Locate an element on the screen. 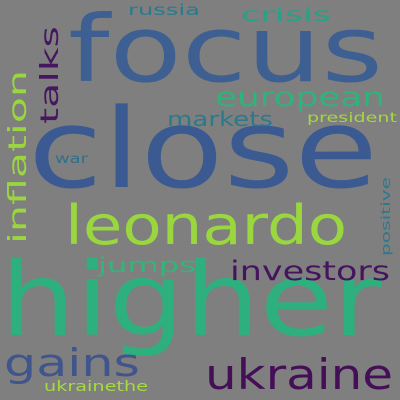 The image size is (400, 400). word-european: european is located at coordinates (300, 97).